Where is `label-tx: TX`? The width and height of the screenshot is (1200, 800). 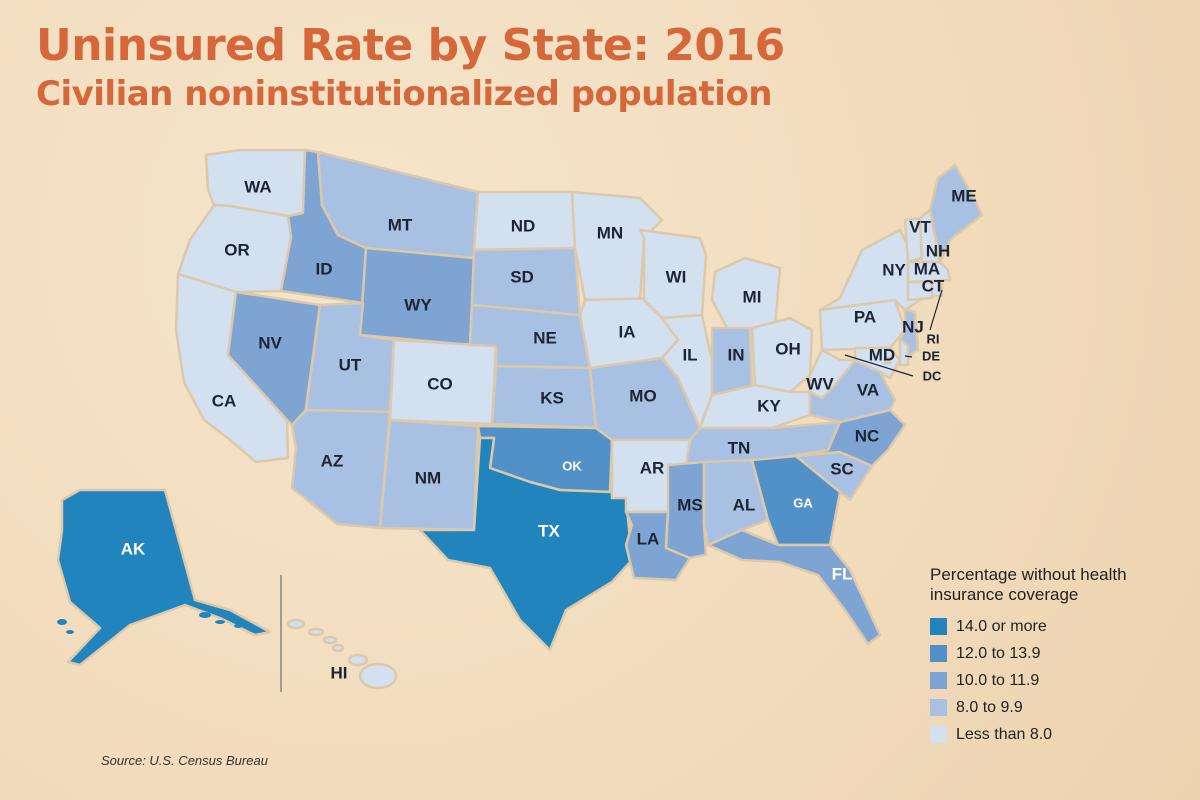
label-tx: TX is located at coordinates (549, 530).